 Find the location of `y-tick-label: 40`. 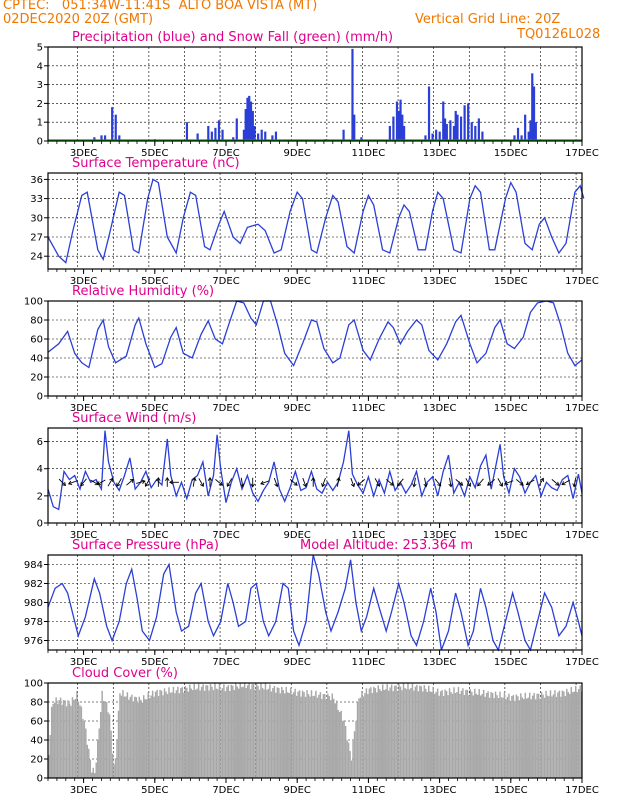

y-tick-label: 40 is located at coordinates (36, 741).